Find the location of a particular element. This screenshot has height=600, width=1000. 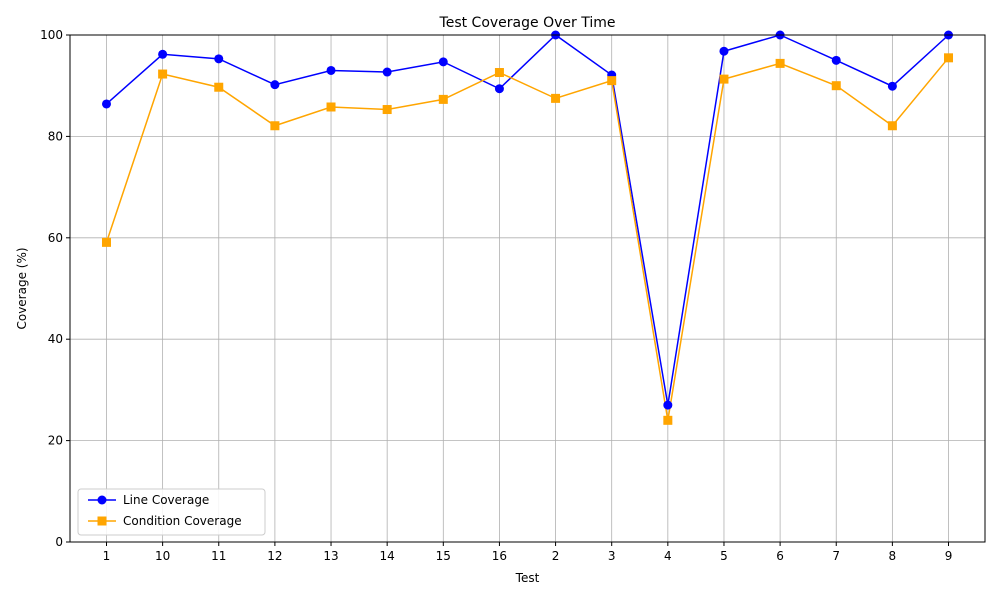

x-tick-label: 14 is located at coordinates (387, 556).